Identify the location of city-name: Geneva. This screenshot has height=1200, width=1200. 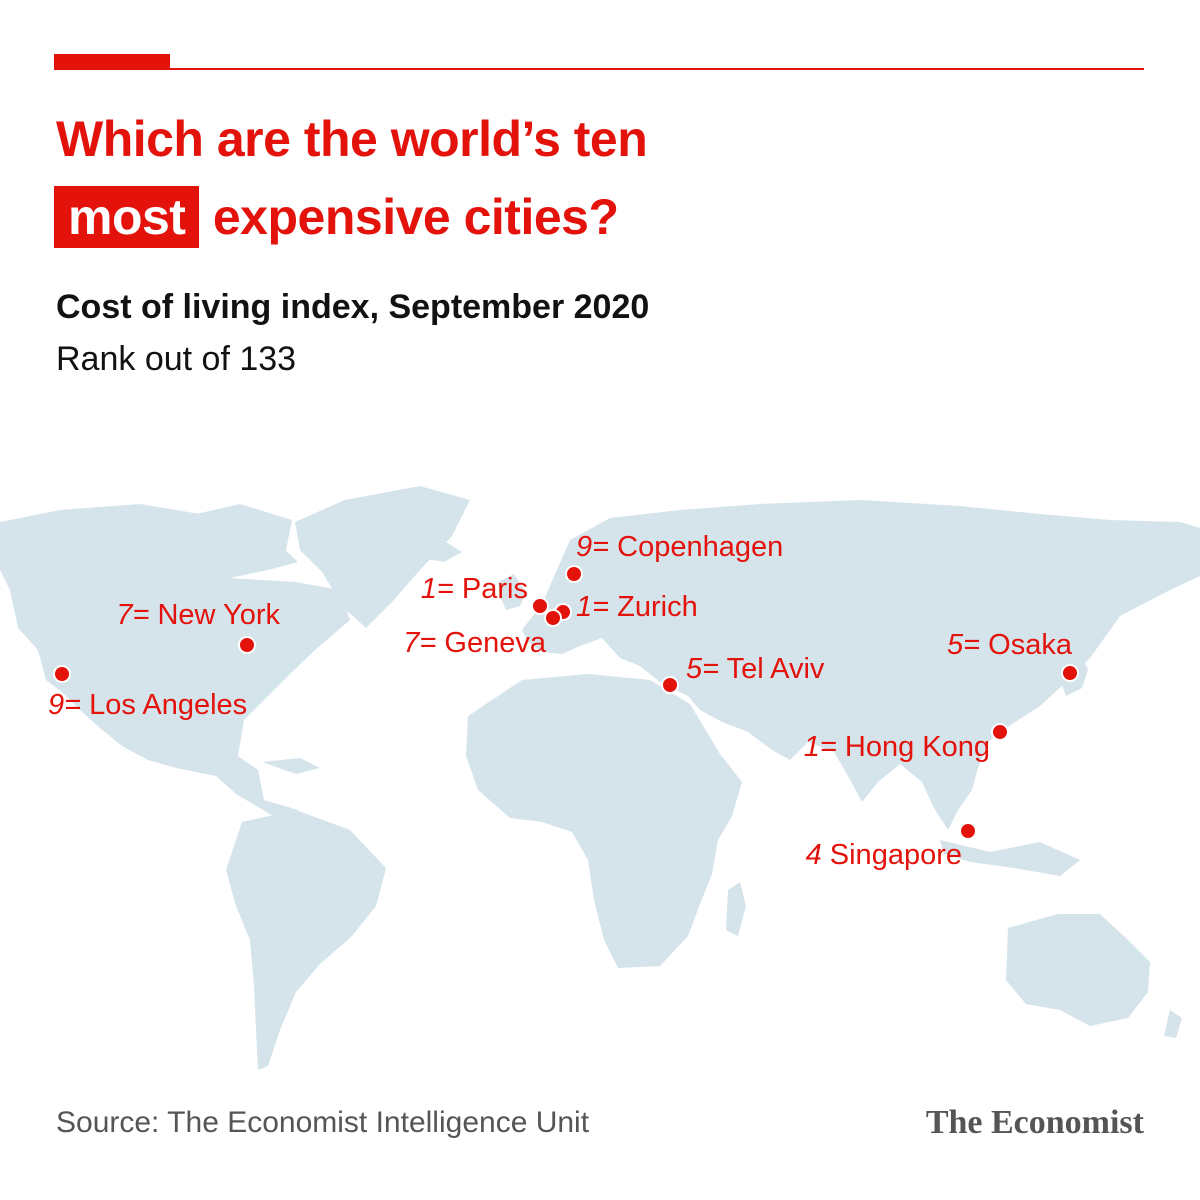
(491, 643).